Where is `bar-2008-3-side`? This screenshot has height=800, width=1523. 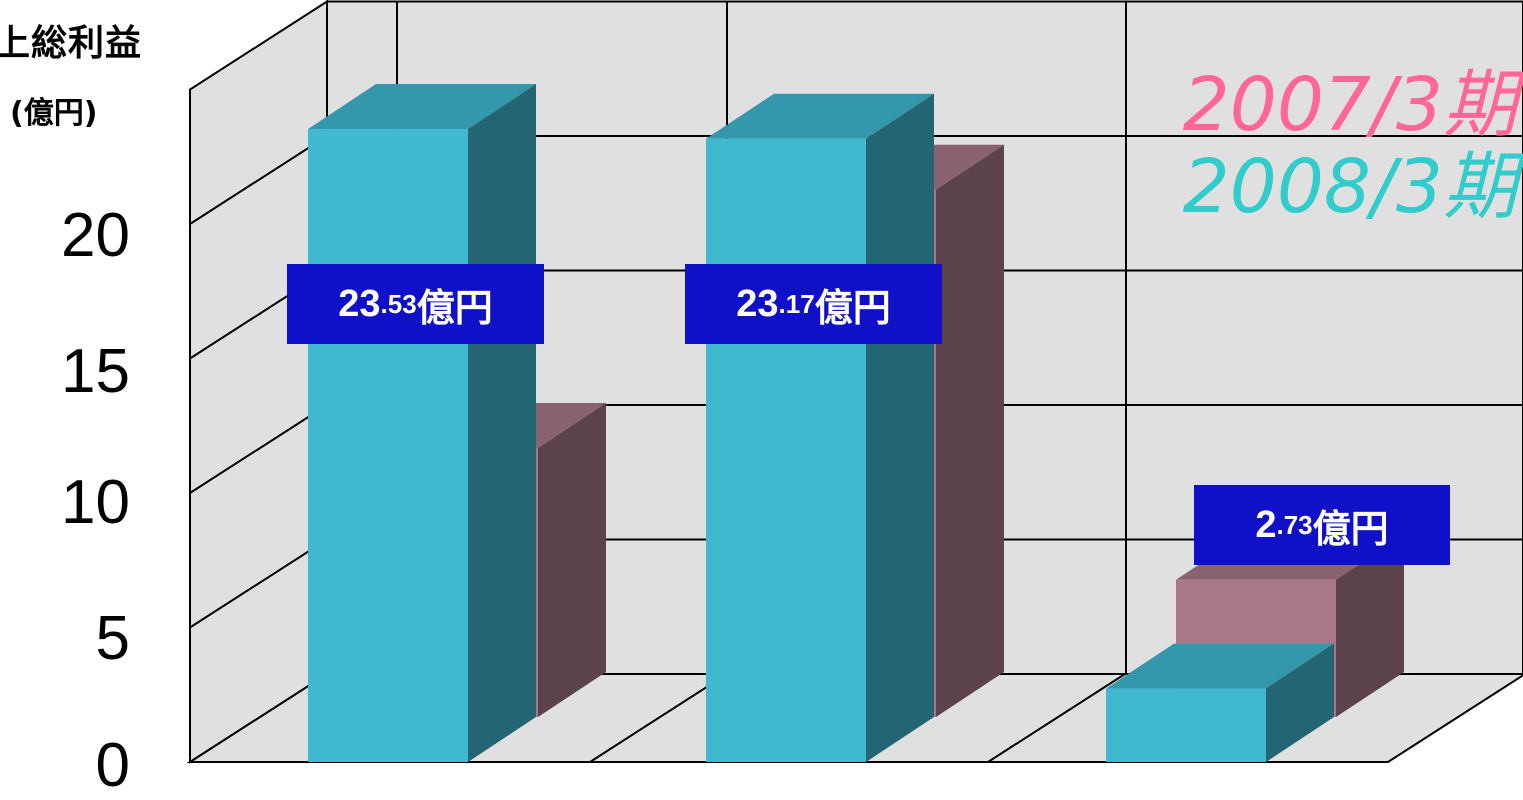
bar-2008-3-side is located at coordinates (1300, 702).